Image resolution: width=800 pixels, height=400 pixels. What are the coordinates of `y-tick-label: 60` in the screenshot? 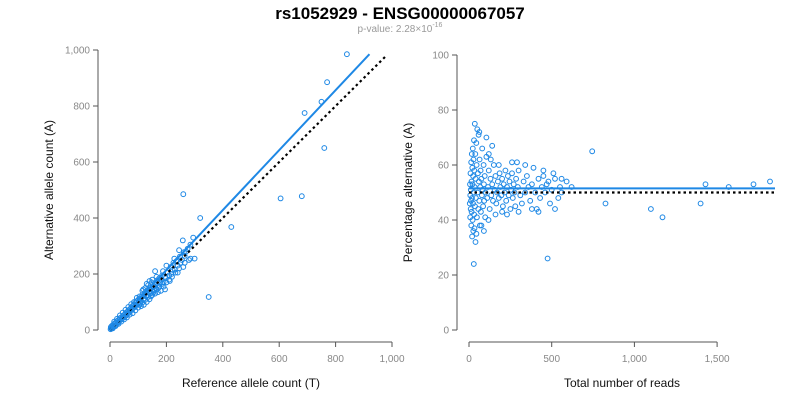 It's located at (444, 166).